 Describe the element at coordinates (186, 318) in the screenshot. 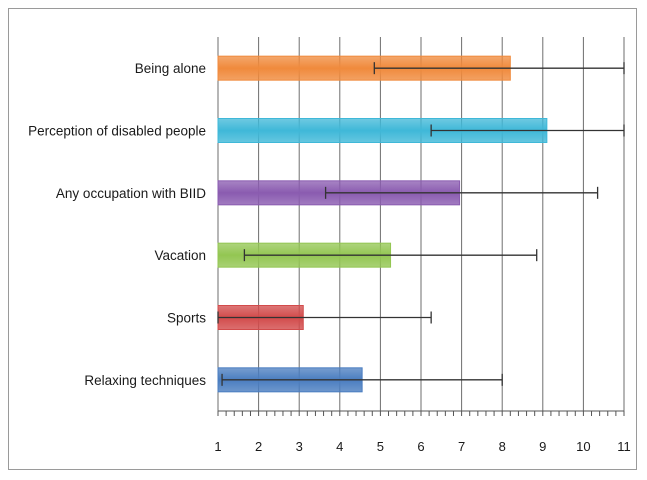

I see `category-label-sports: Sports` at that location.